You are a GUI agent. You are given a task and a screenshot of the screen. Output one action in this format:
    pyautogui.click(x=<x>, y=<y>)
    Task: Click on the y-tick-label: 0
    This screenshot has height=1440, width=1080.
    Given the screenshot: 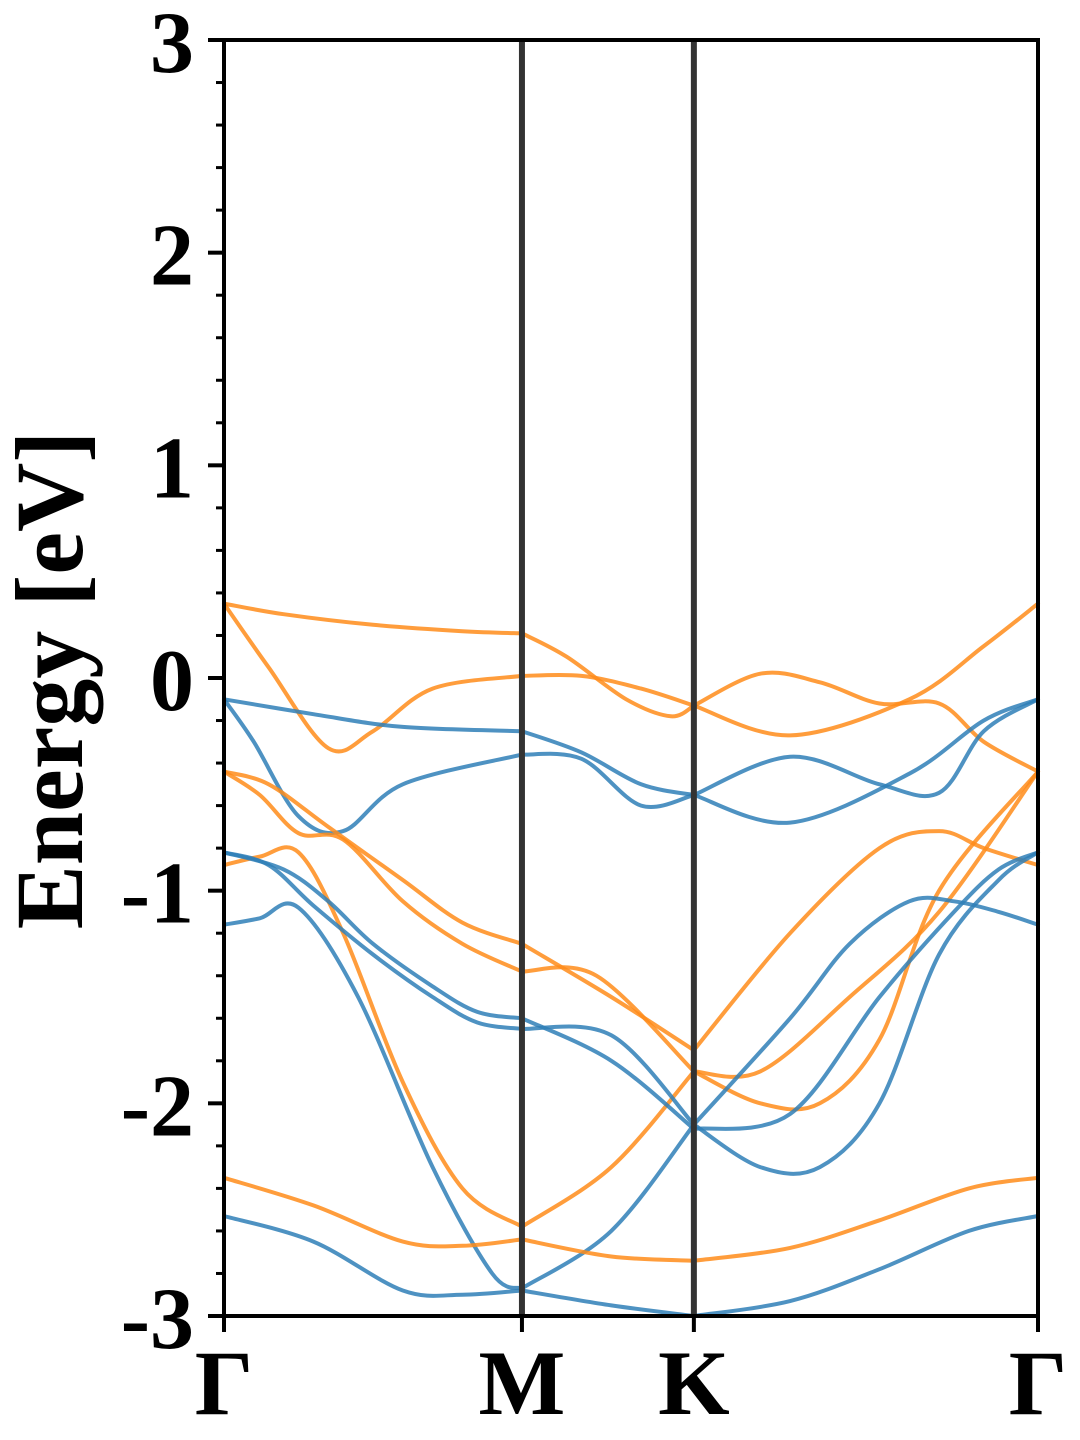 What is the action you would take?
    pyautogui.click(x=172, y=681)
    